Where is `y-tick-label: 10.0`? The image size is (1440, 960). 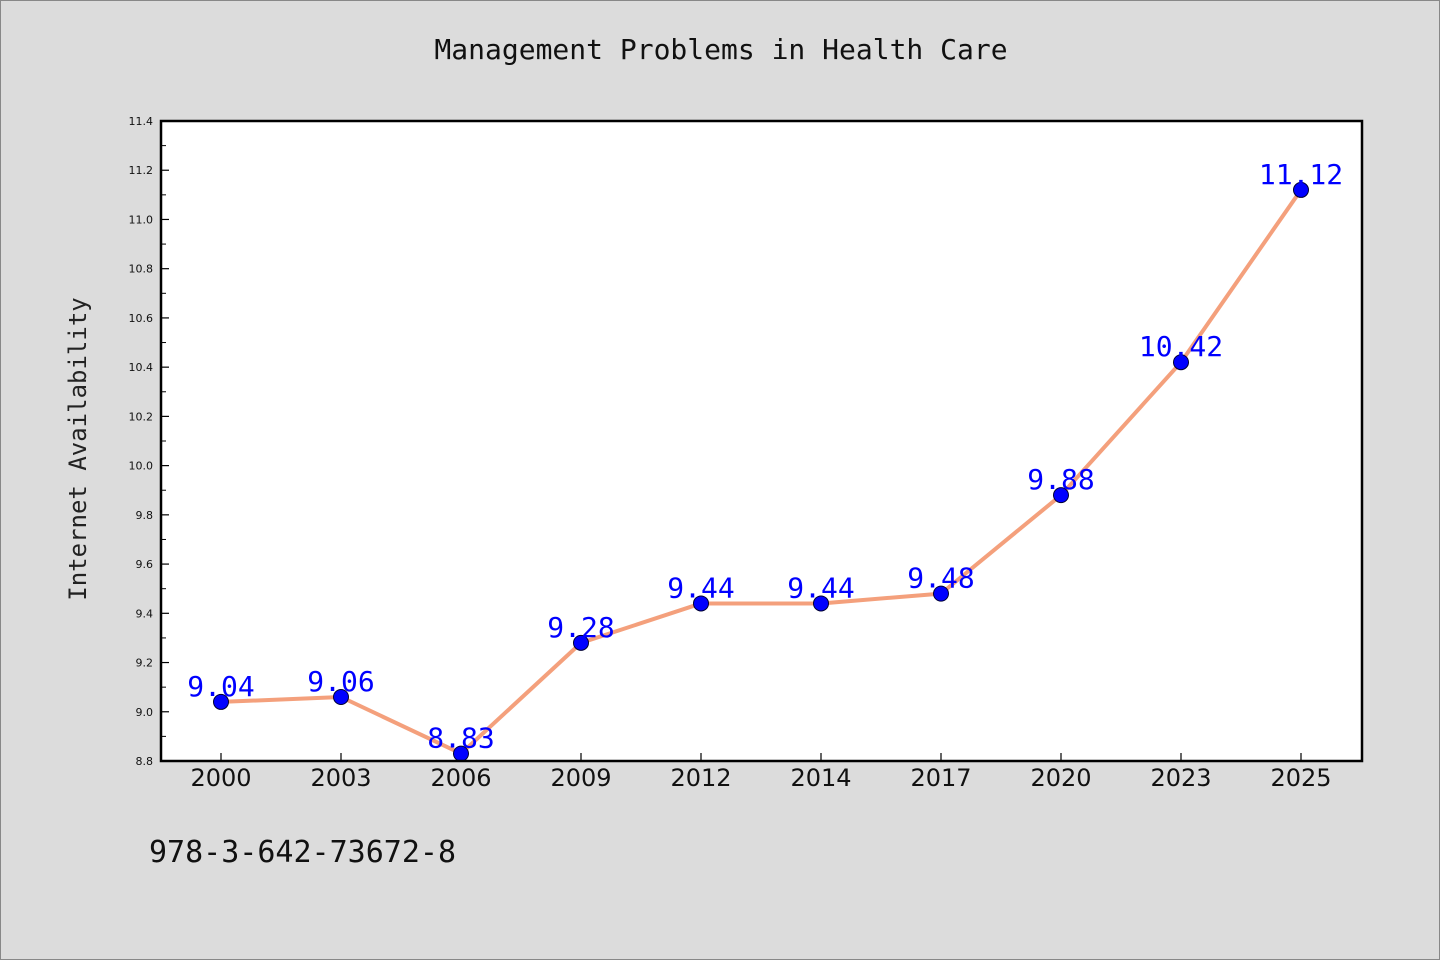 y-tick-label: 10.0 is located at coordinates (141, 466).